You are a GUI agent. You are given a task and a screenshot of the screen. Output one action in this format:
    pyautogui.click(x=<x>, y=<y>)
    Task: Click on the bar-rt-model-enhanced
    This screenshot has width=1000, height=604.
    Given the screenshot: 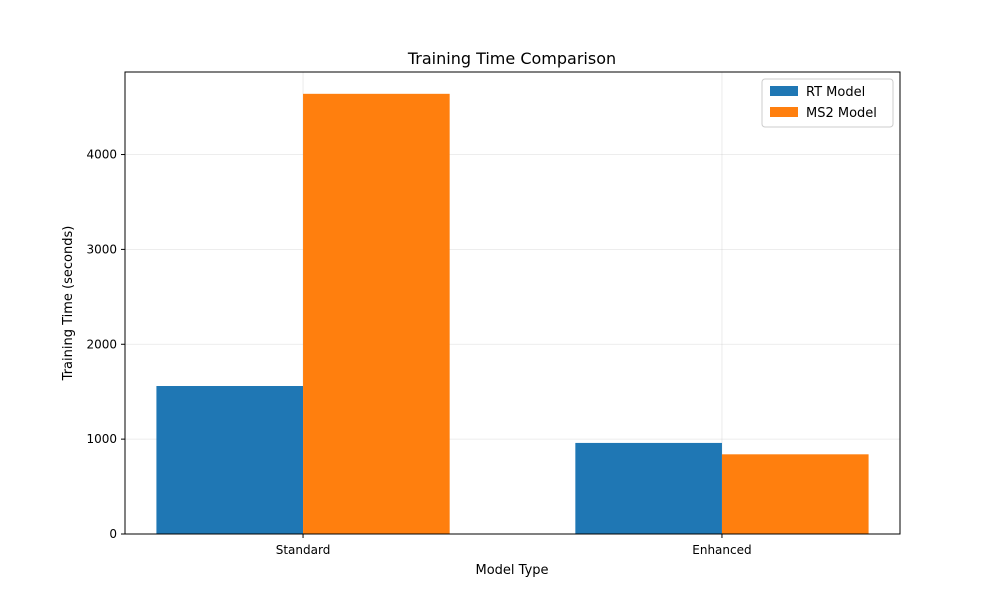 What is the action you would take?
    pyautogui.click(x=648, y=488)
    